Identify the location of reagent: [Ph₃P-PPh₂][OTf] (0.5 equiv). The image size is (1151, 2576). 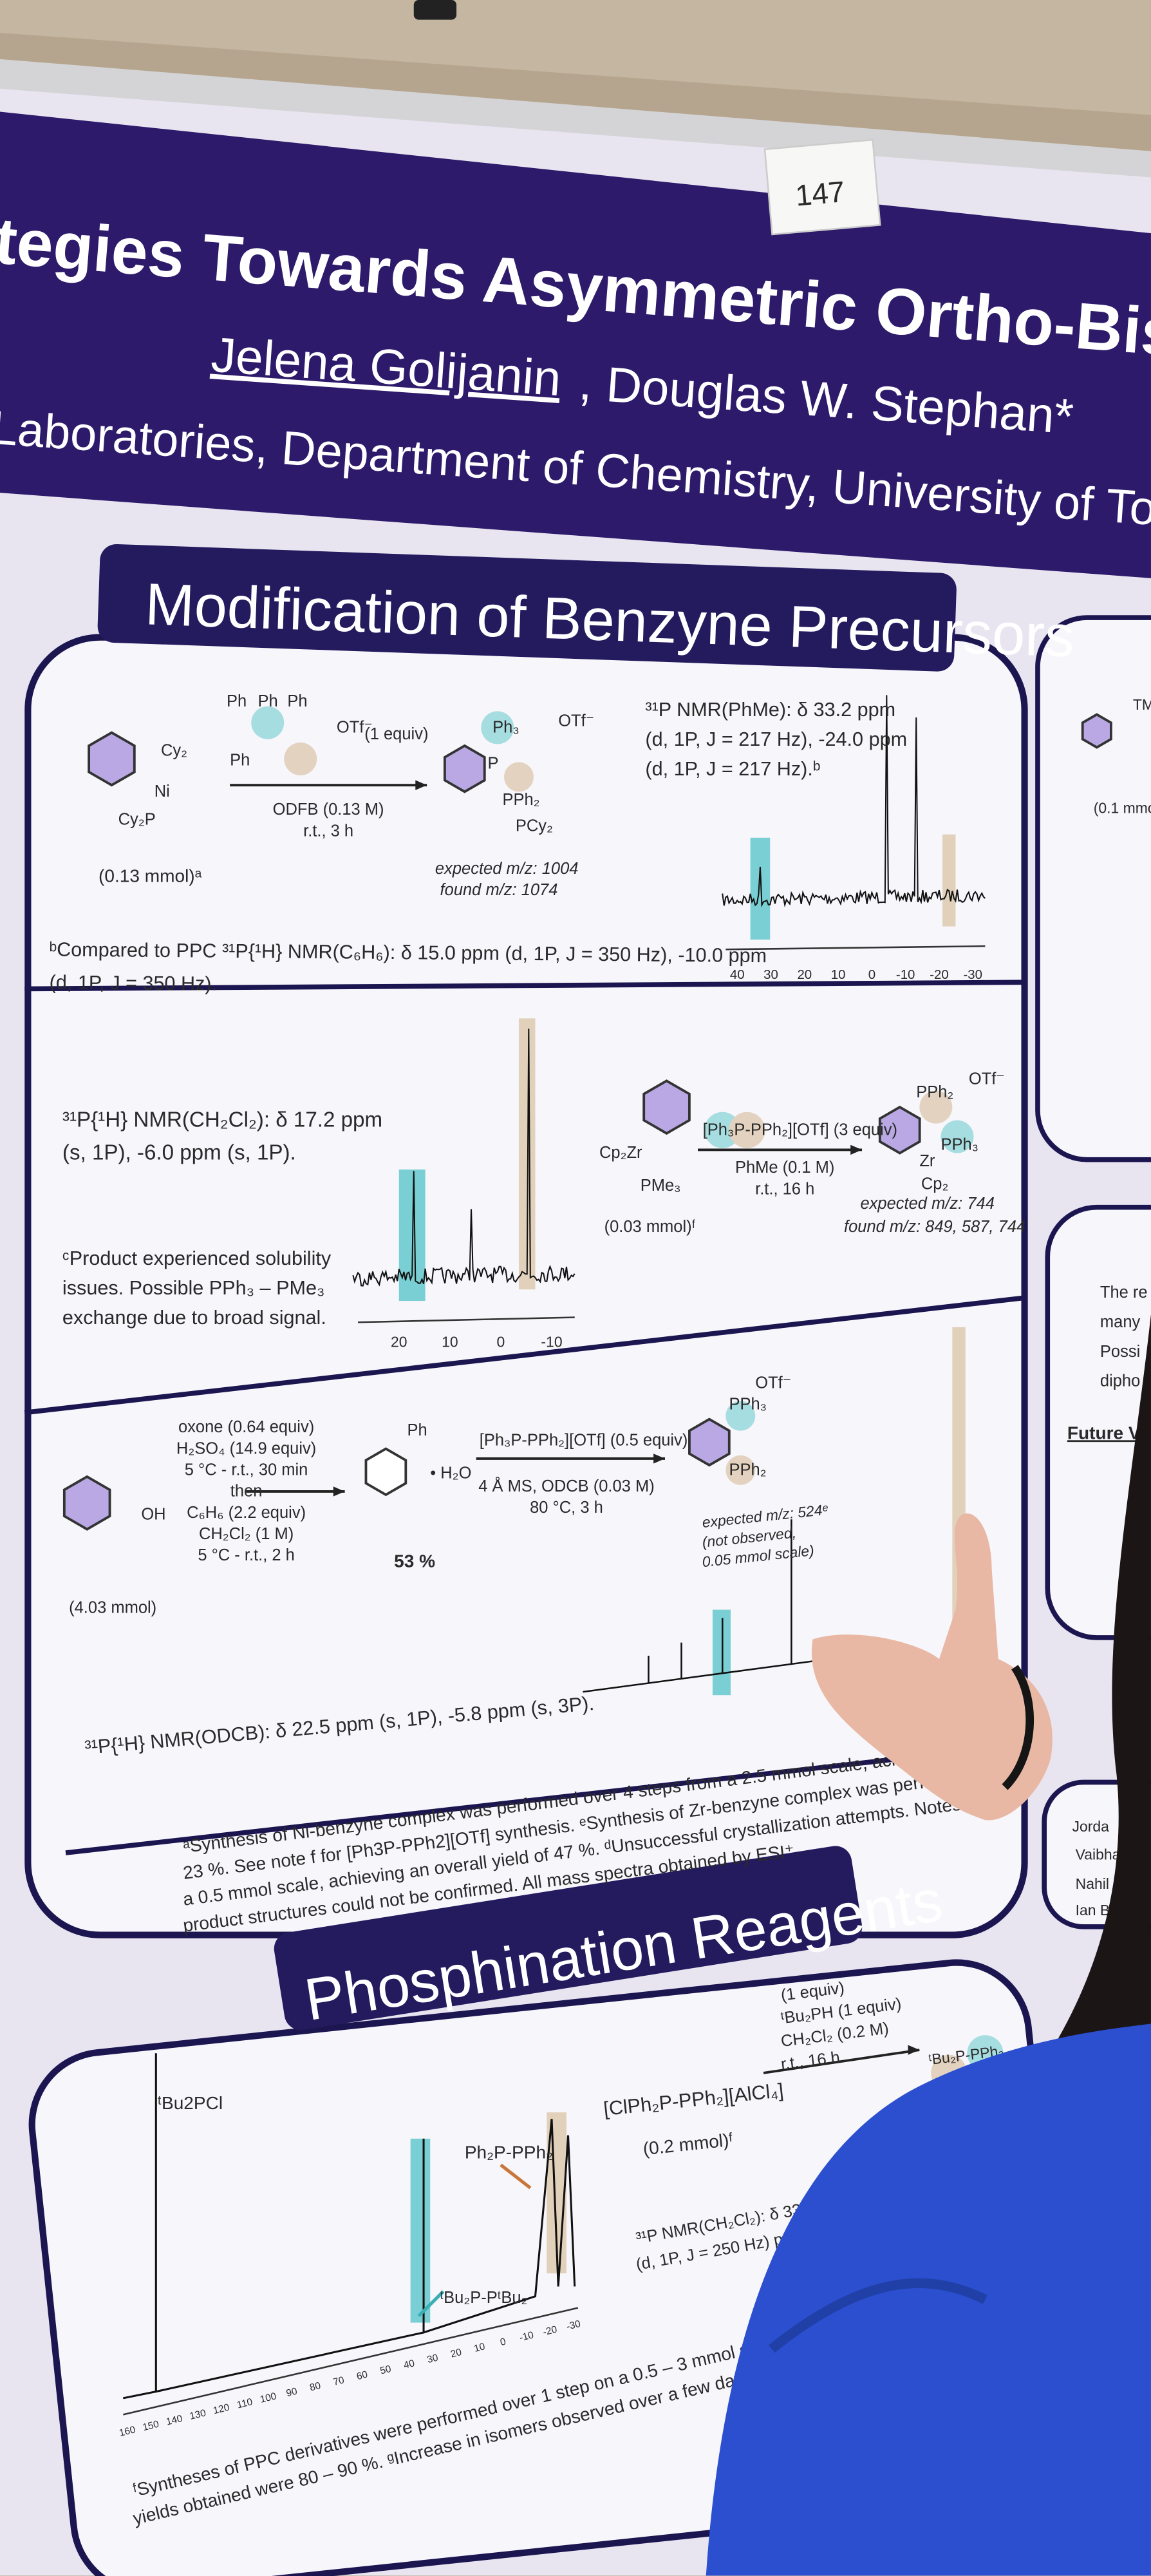
(584, 1441).